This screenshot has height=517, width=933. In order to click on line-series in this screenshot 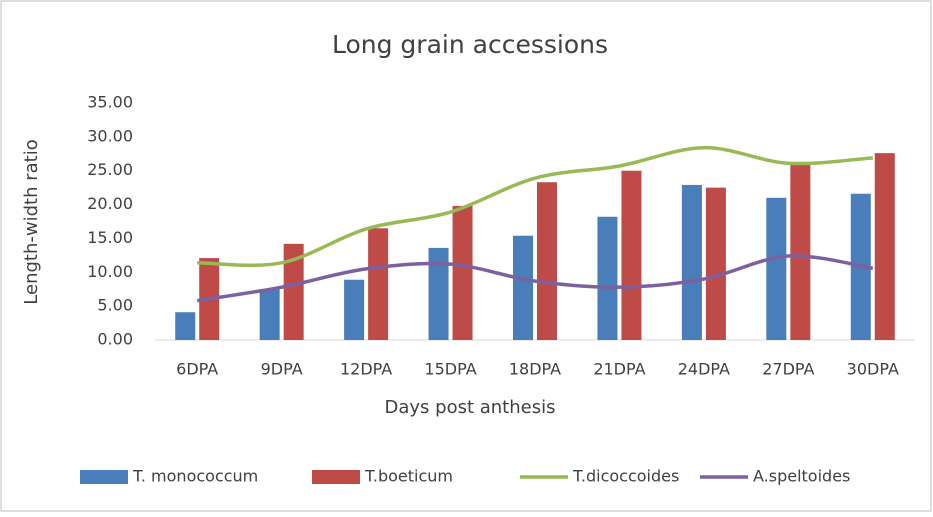, I will do `click(535, 278)`.